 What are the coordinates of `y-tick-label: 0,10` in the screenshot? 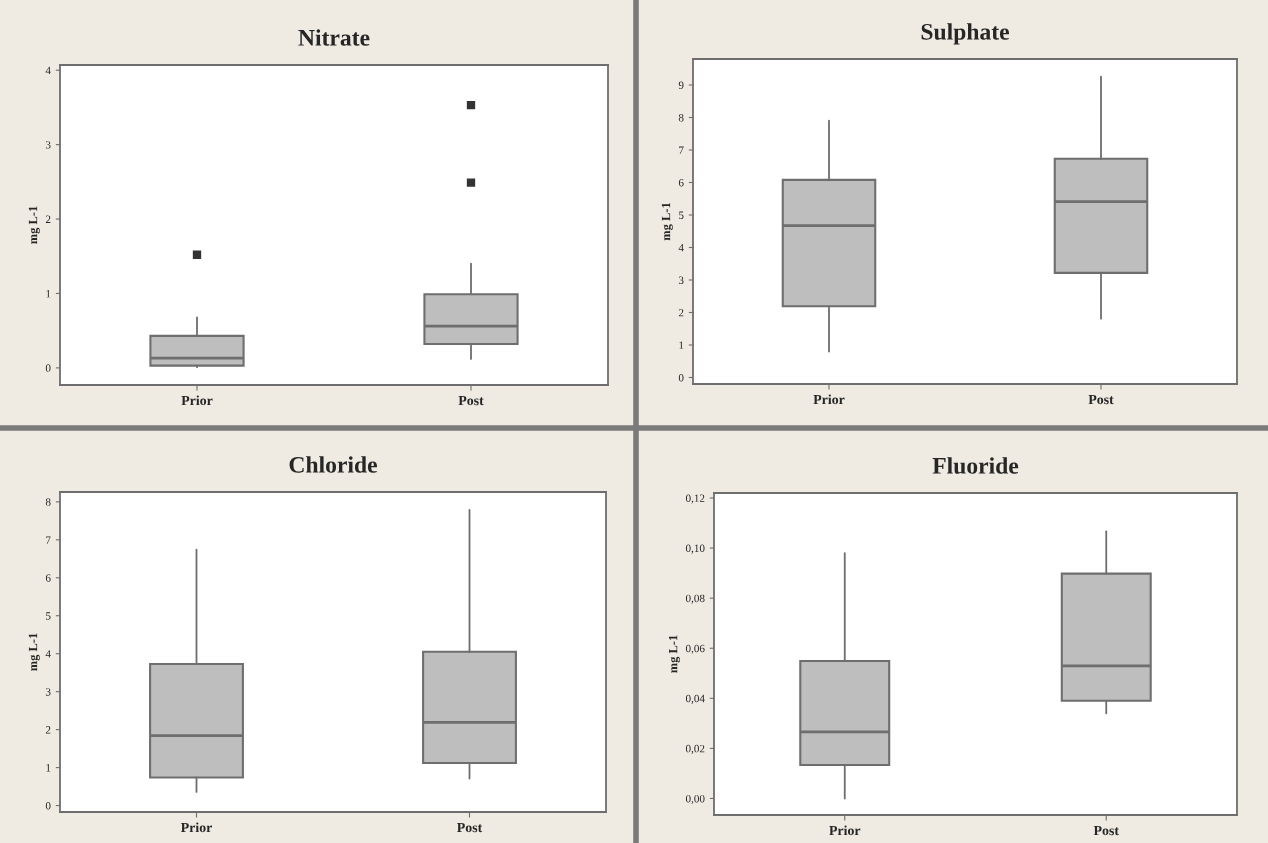 It's located at (695, 549).